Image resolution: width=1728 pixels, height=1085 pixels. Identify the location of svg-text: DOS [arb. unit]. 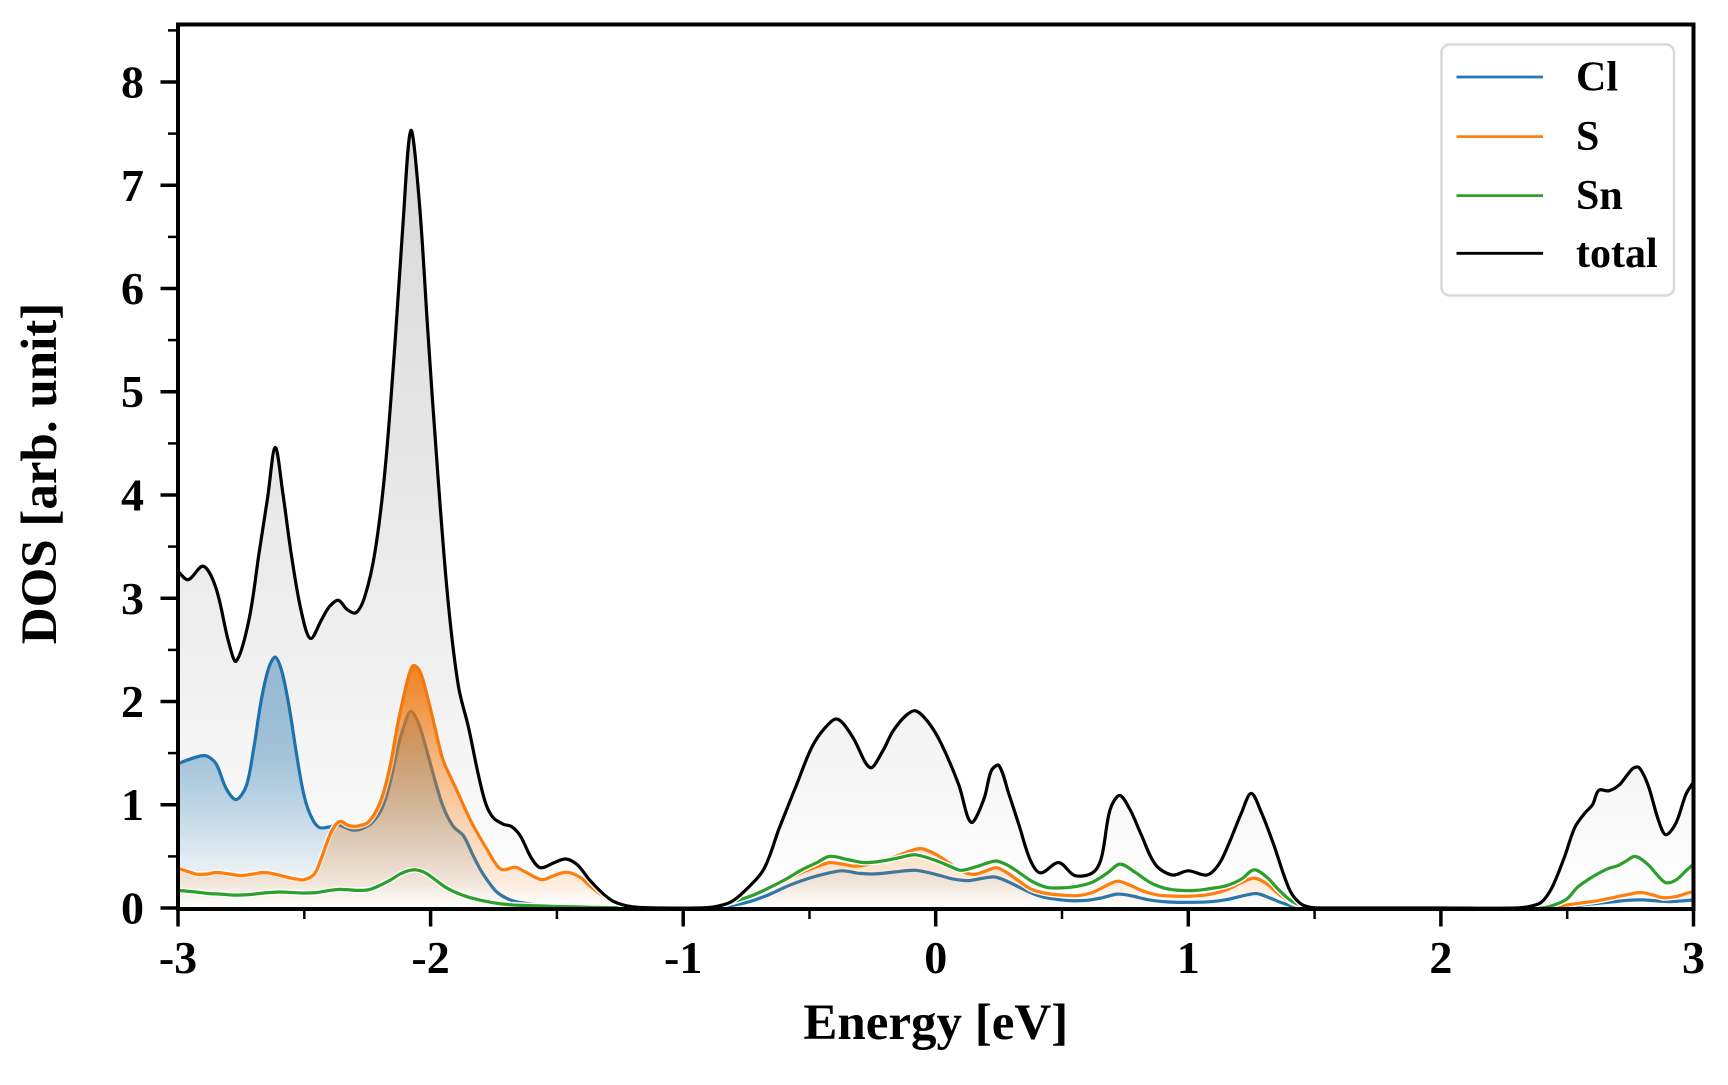
(40, 473).